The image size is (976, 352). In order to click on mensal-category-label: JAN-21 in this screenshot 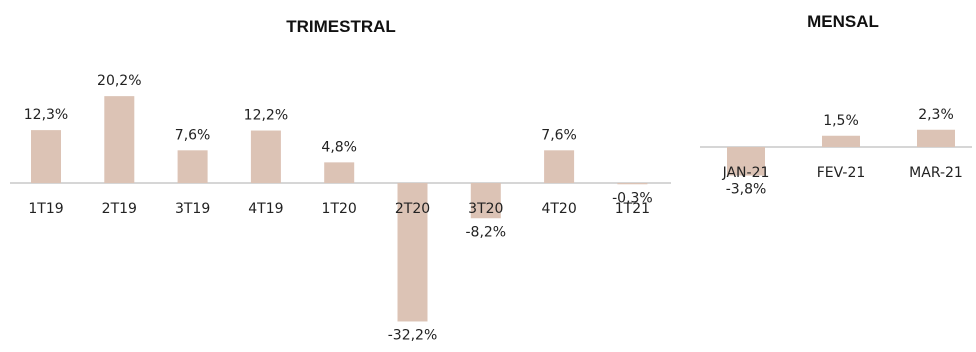, I will do `click(746, 173)`.